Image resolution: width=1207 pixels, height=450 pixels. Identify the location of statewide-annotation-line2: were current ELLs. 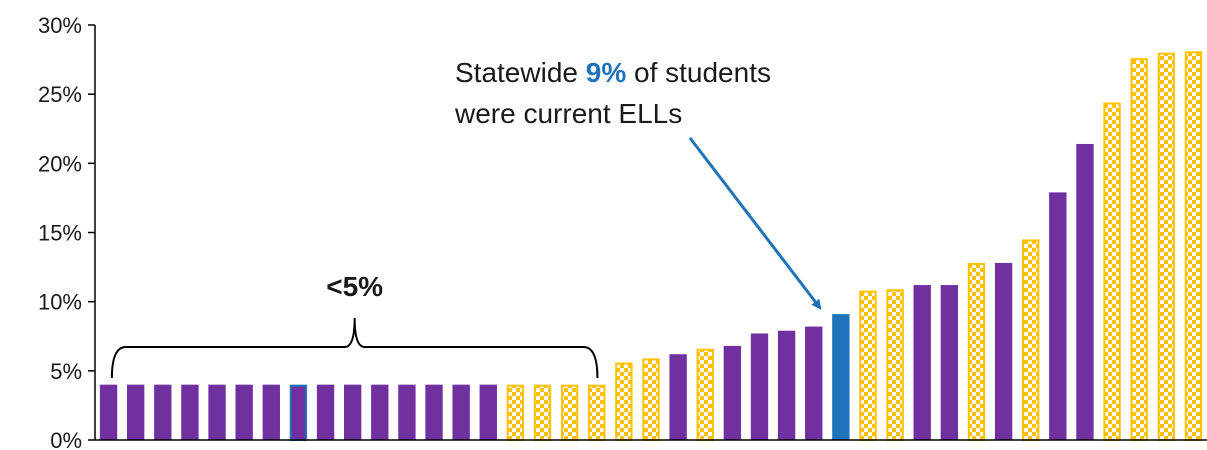
(568, 113).